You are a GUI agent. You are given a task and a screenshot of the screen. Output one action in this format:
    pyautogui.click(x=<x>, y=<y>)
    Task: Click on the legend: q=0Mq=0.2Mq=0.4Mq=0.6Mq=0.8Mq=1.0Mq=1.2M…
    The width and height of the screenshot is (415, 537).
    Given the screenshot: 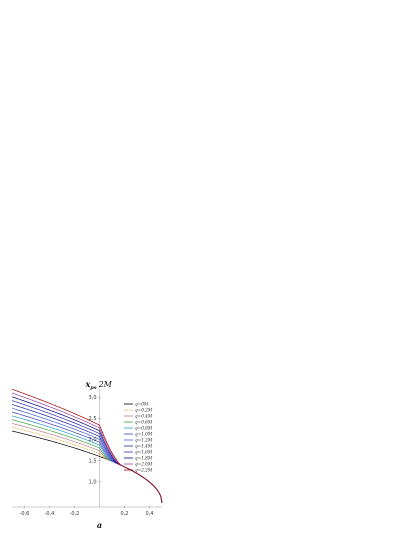 What is the action you would take?
    pyautogui.click(x=138, y=437)
    